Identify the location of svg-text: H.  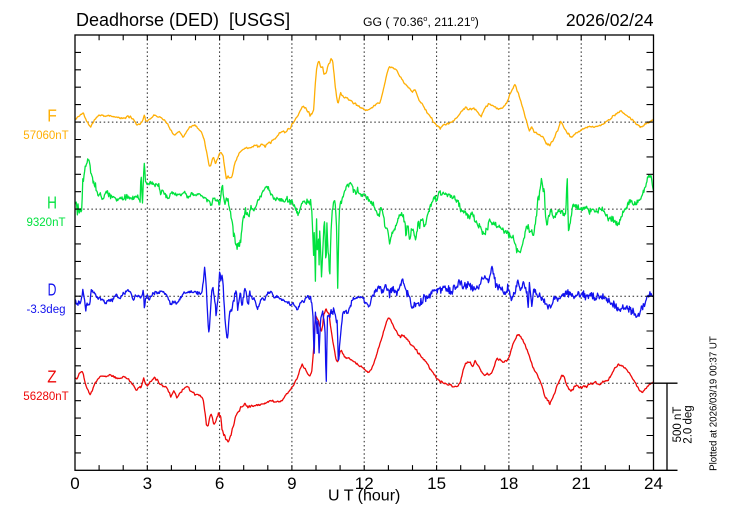
(52, 203).